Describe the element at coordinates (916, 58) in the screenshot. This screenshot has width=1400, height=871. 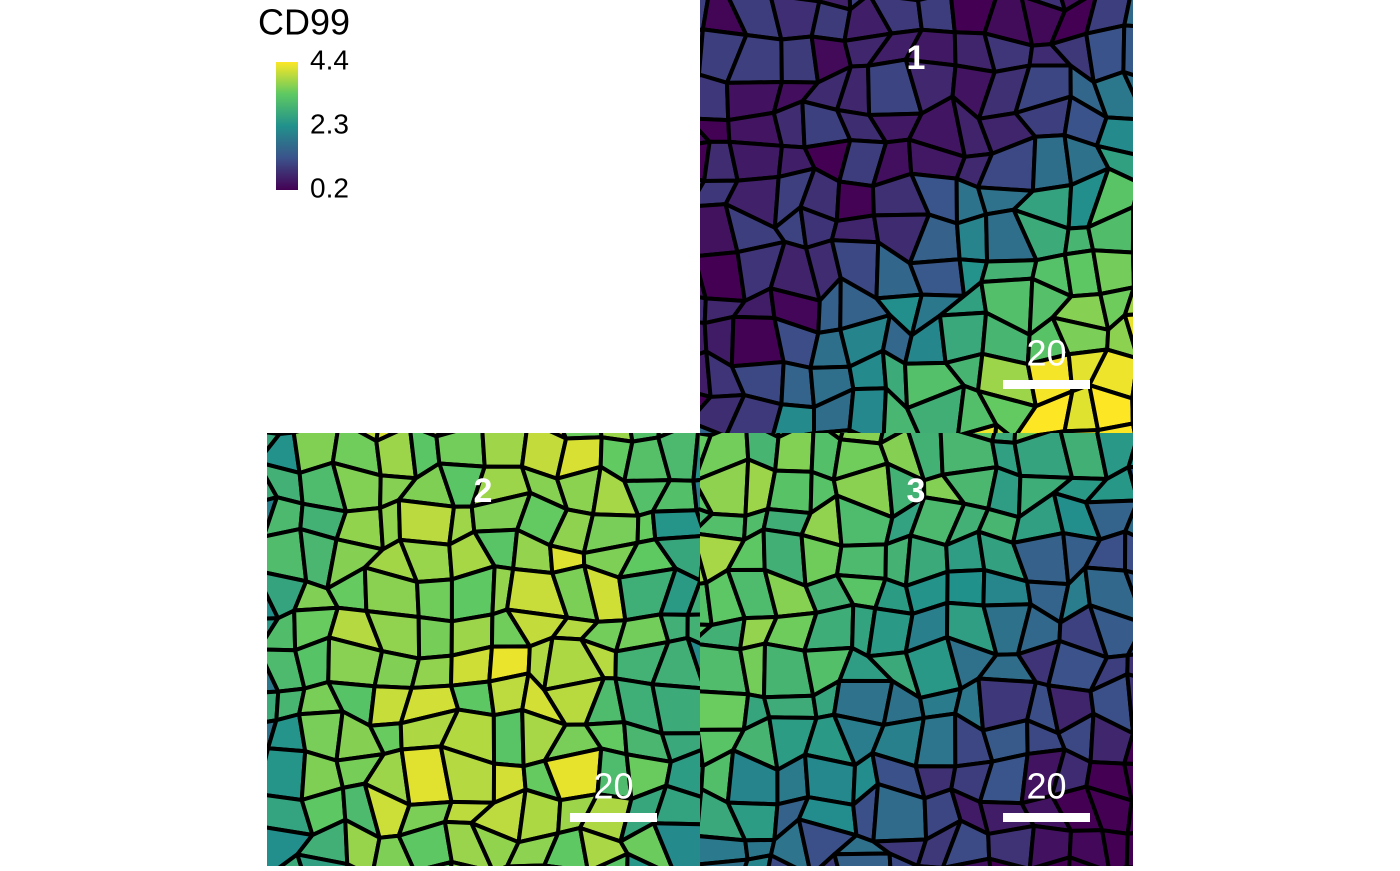
I see `panel-label: 1` at that location.